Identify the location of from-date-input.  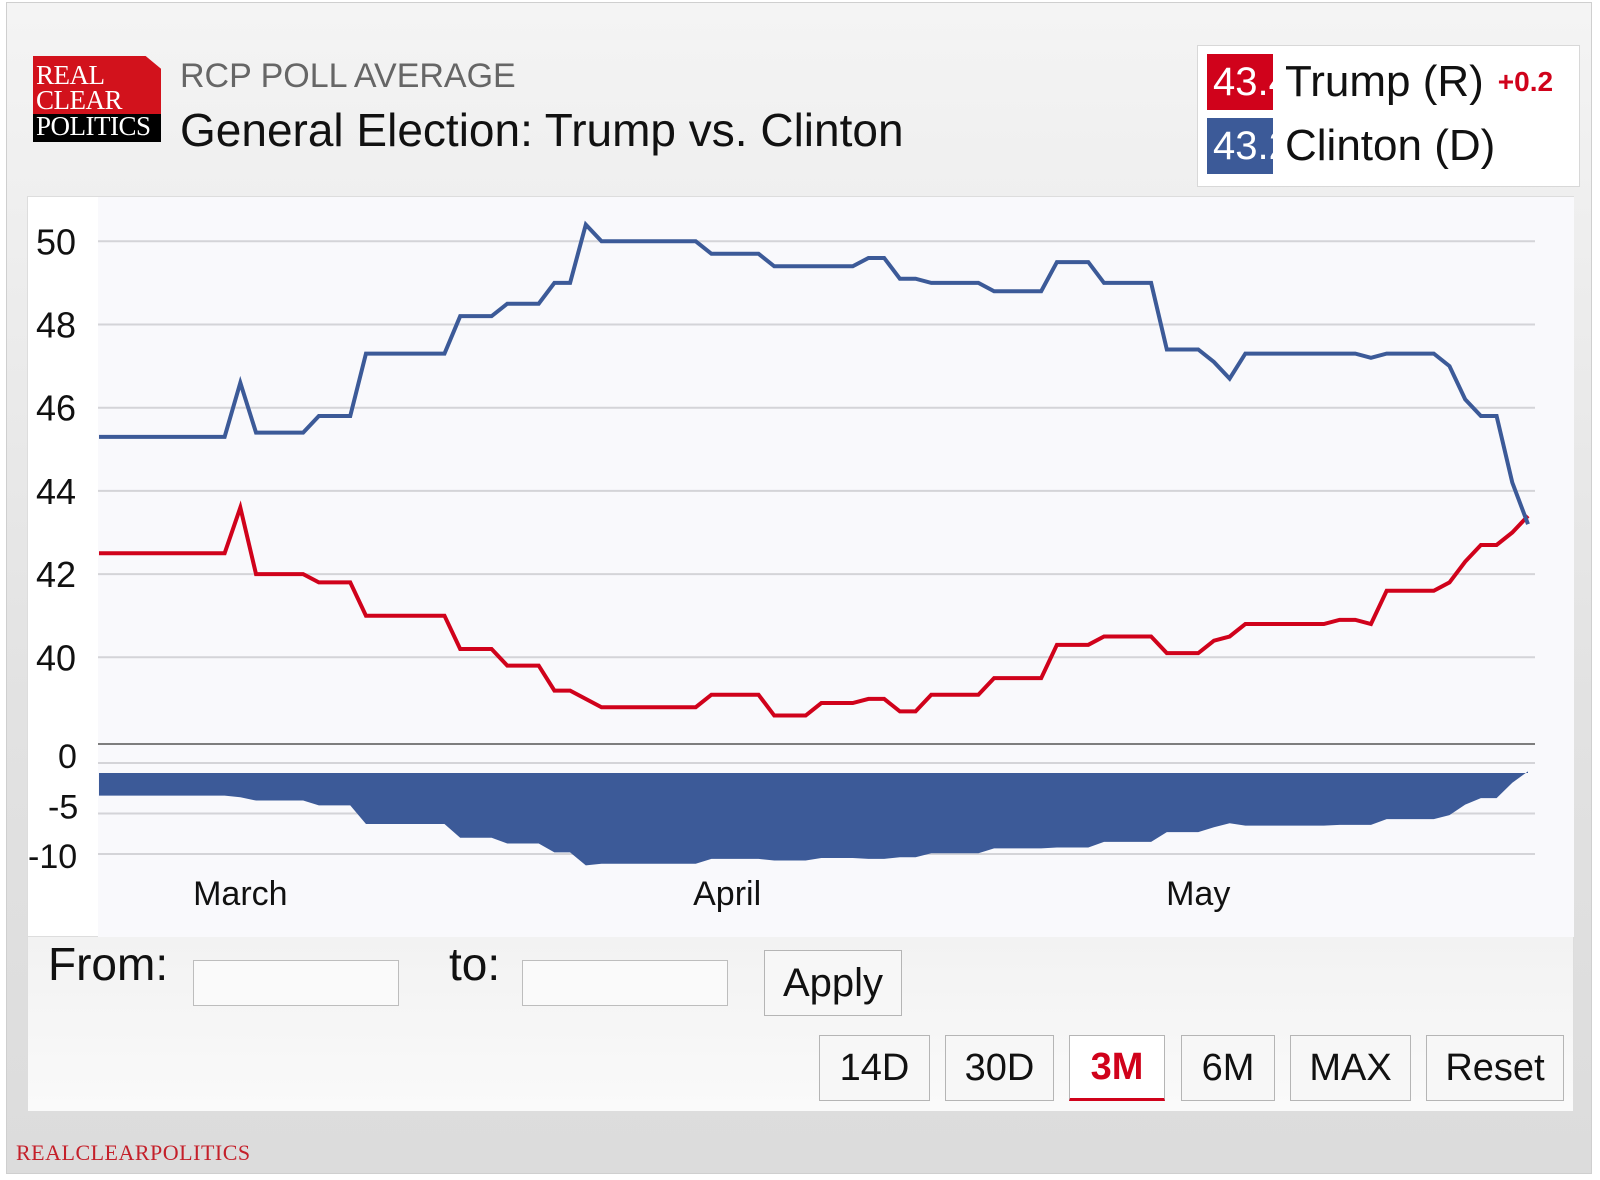
(296, 983).